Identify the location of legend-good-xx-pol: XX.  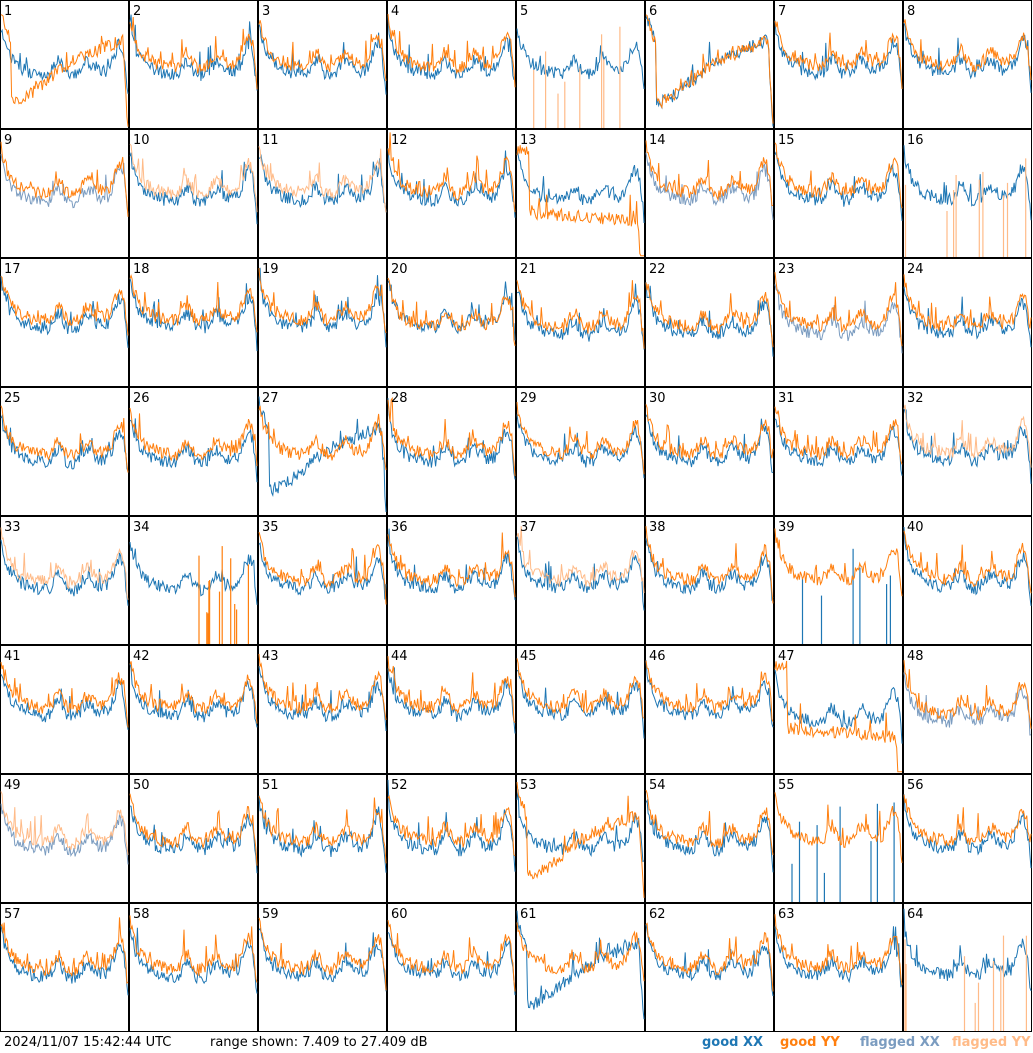
(753, 1042).